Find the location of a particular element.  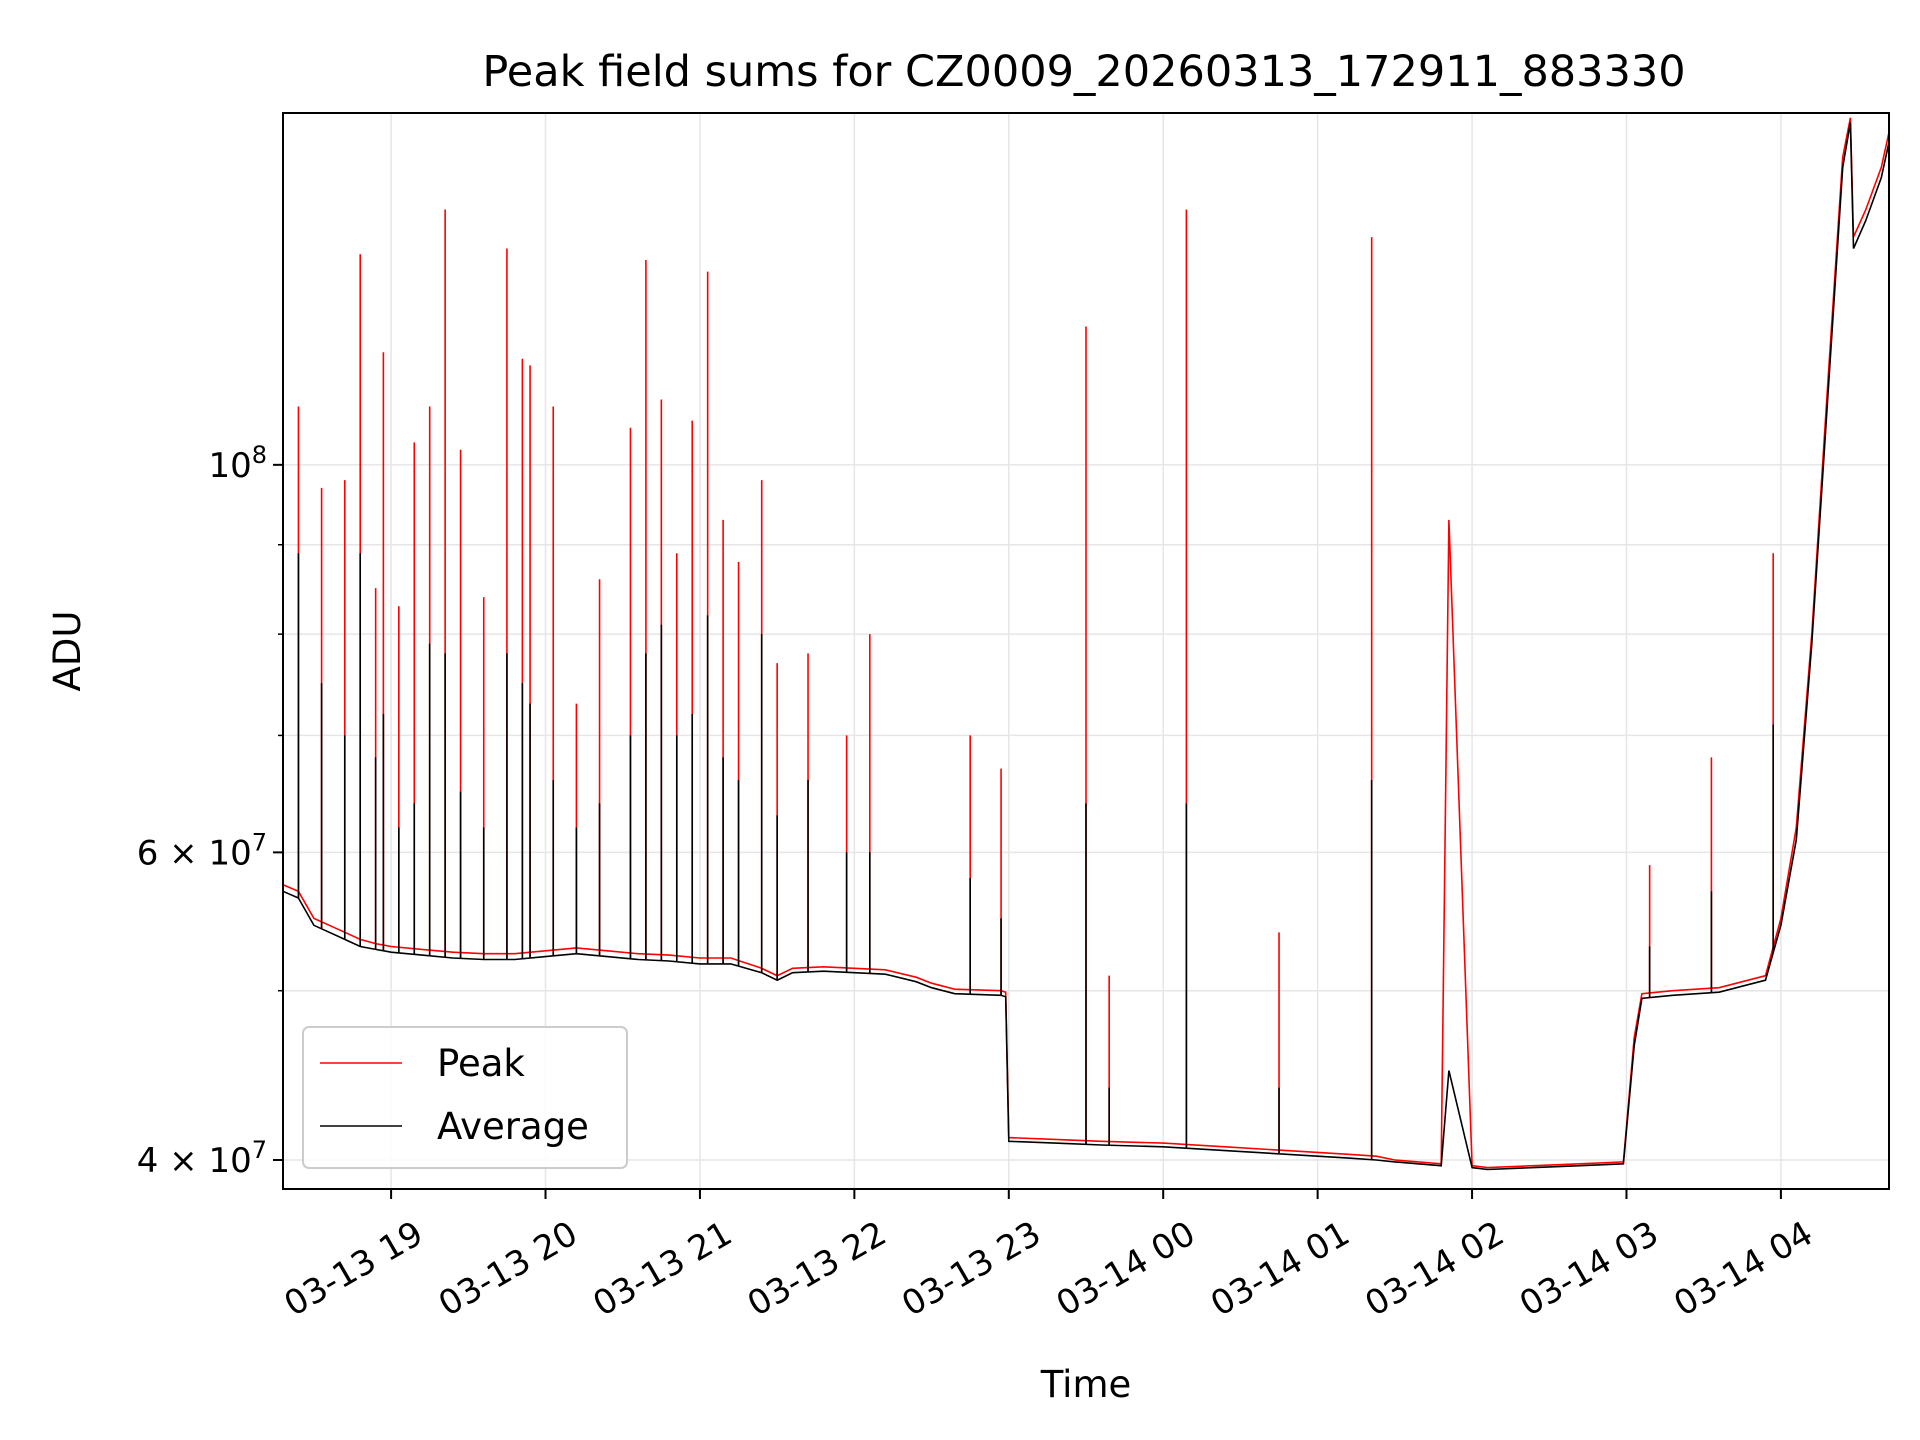

legend-label-average: Average is located at coordinates (513, 1126).